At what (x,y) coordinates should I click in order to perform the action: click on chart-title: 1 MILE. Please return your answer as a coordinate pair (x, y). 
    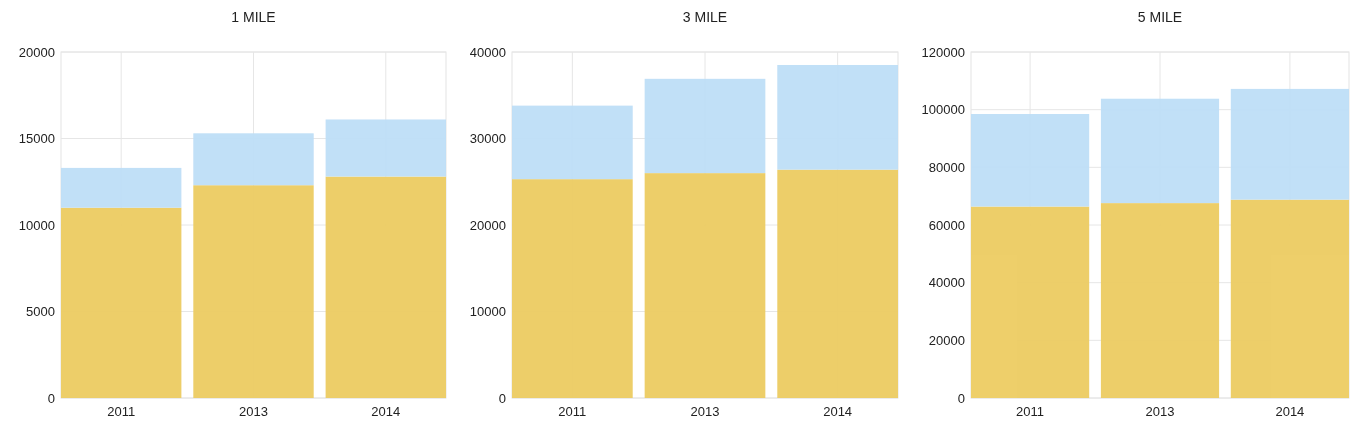
    Looking at the image, I should click on (253, 17).